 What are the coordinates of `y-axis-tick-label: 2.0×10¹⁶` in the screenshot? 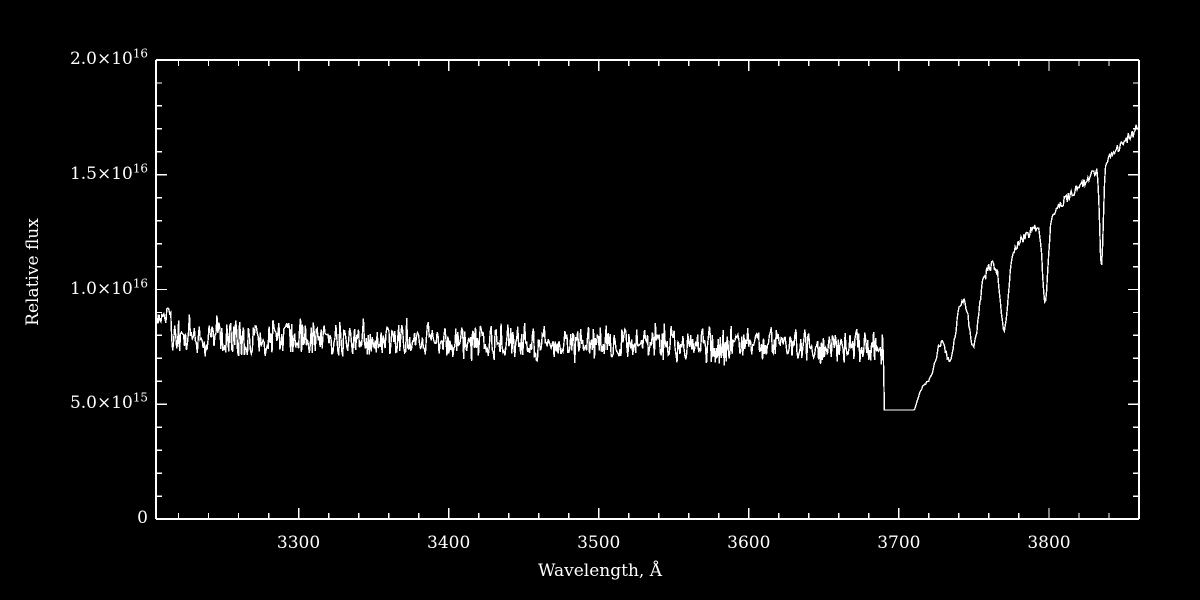 It's located at (108, 57).